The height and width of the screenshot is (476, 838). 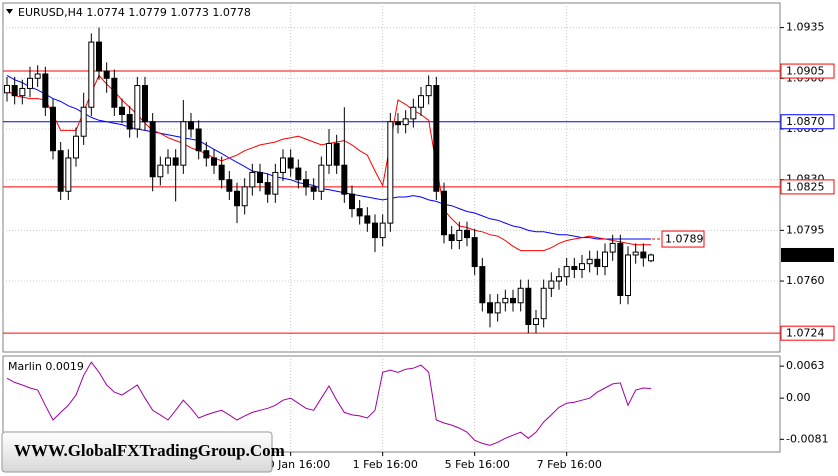 I want to click on level-label: 1.0825, so click(x=805, y=186).